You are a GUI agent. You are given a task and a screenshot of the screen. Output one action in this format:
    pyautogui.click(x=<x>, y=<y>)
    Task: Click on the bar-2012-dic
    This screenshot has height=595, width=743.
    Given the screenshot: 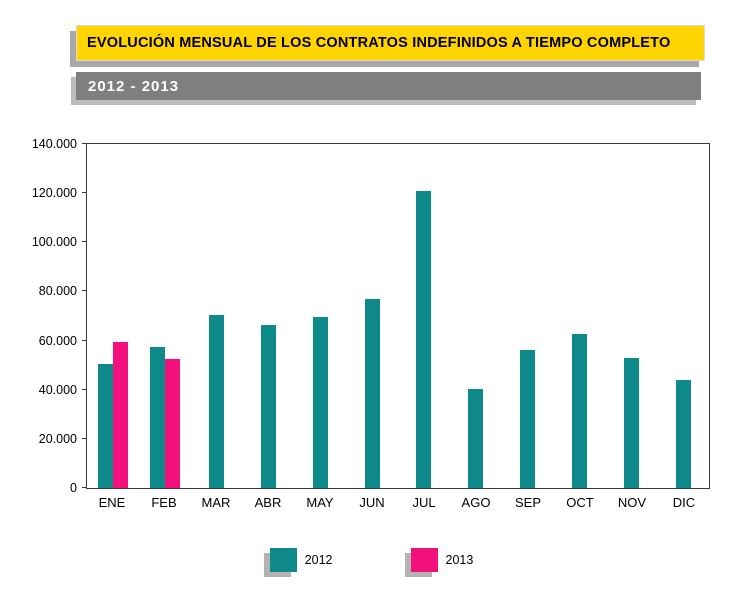 What is the action you would take?
    pyautogui.click(x=683, y=433)
    